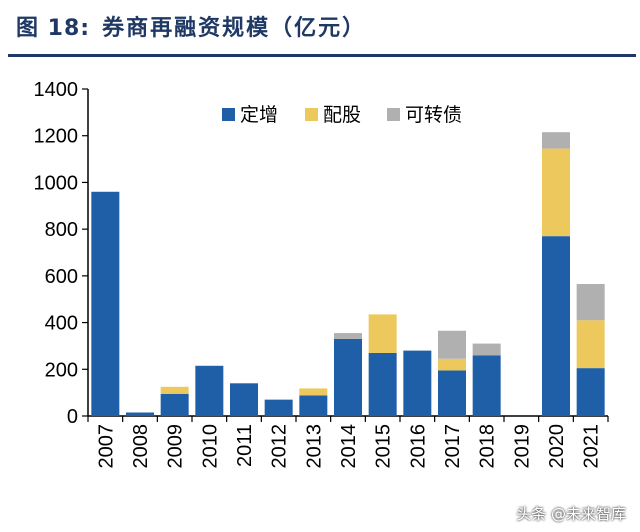 The image size is (640, 532). What do you see at coordinates (592, 446) in the screenshot?
I see `x-tick-label: 2021` at bounding box center [592, 446].